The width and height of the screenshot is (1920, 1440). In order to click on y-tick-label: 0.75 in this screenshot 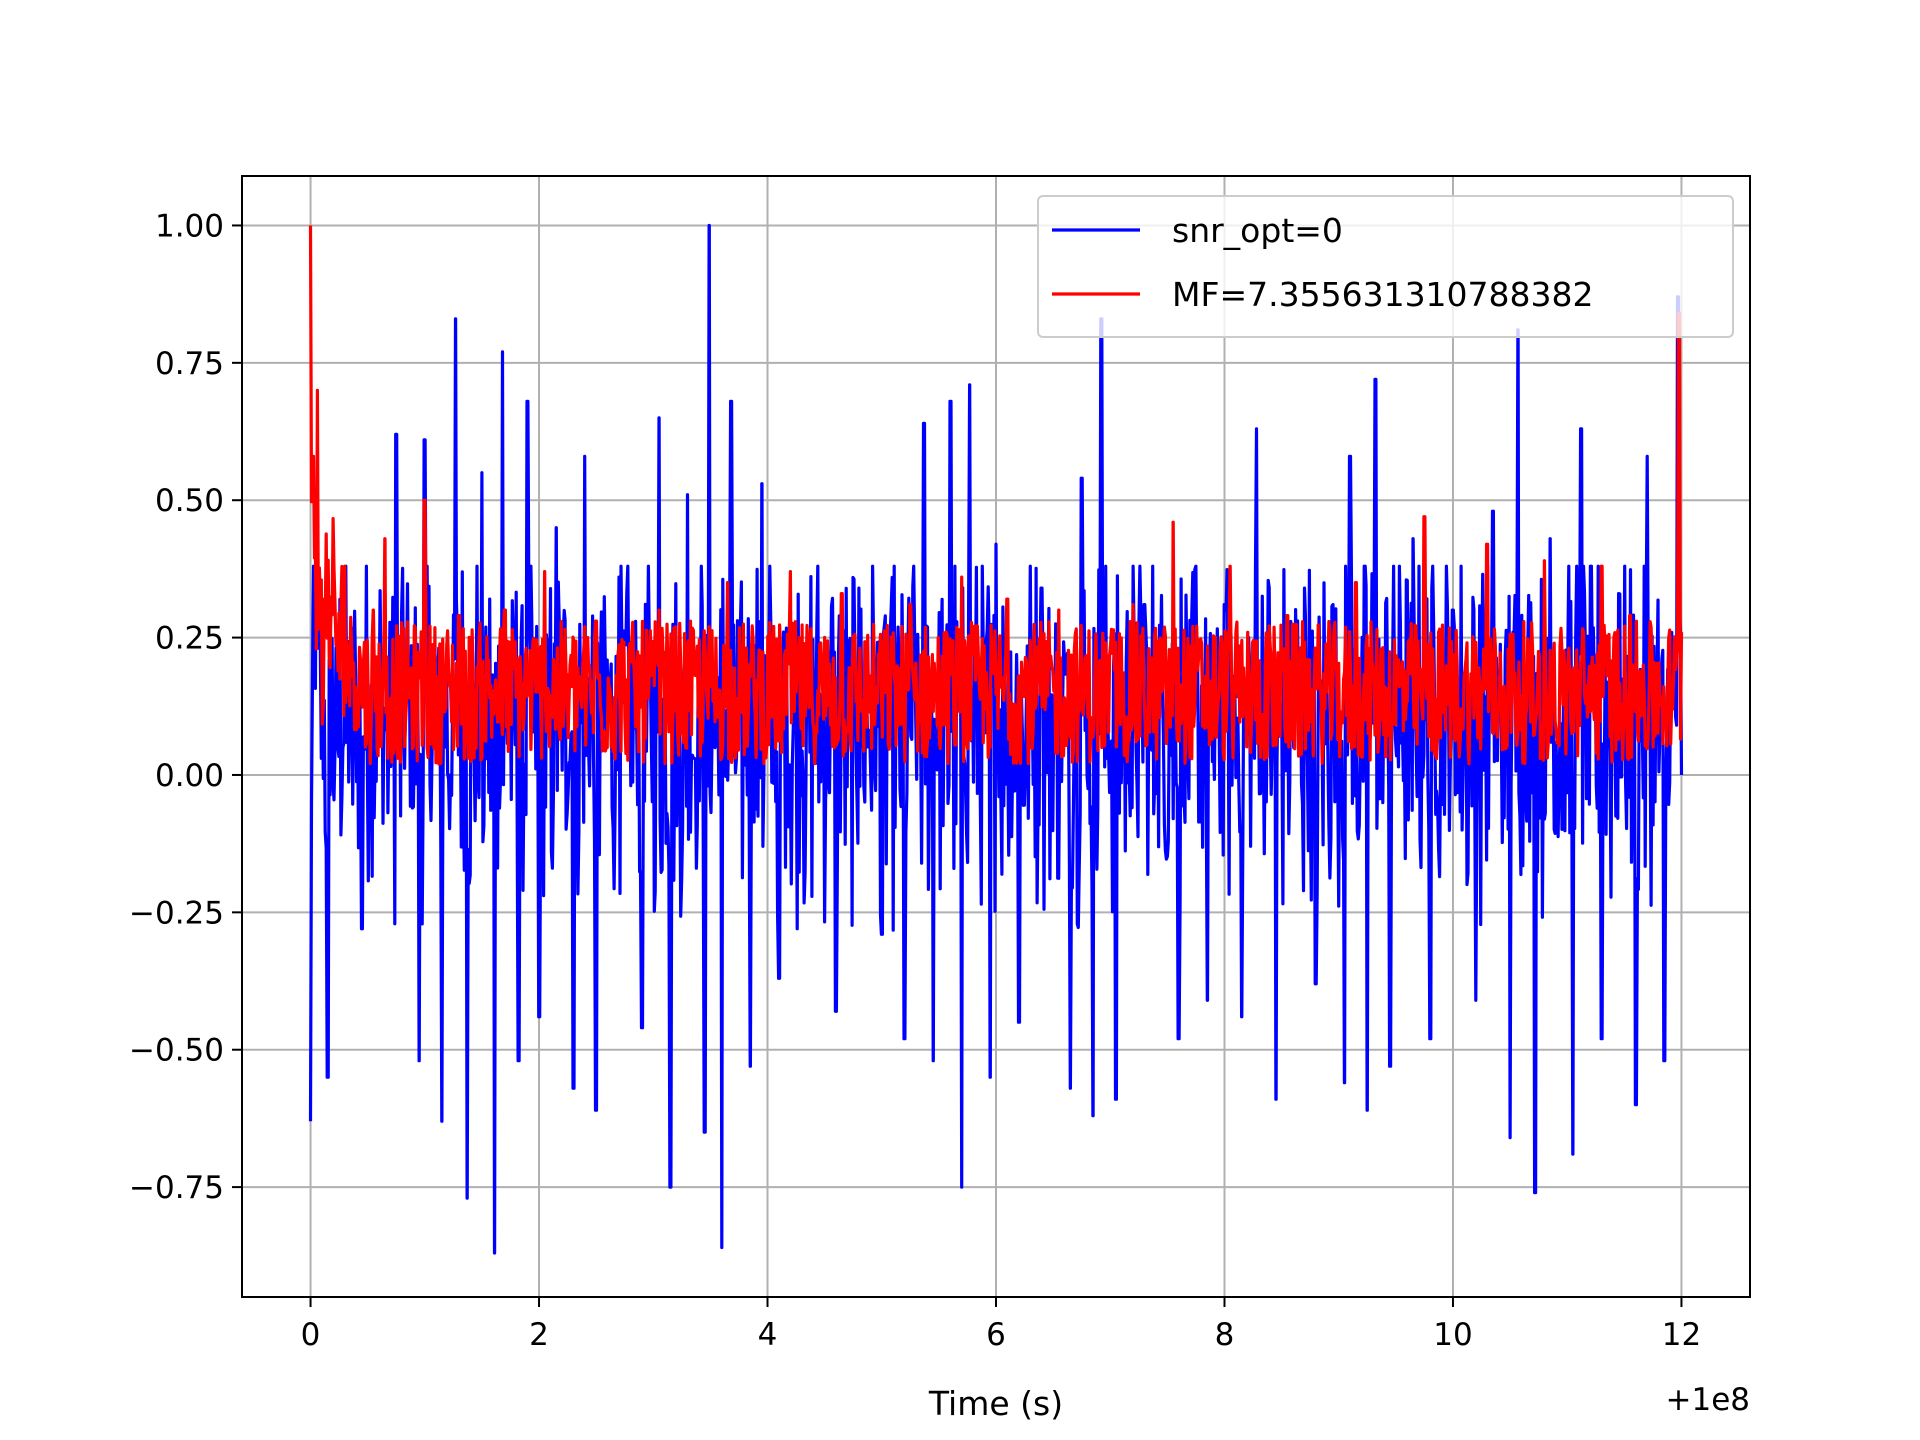, I will do `click(189, 364)`.